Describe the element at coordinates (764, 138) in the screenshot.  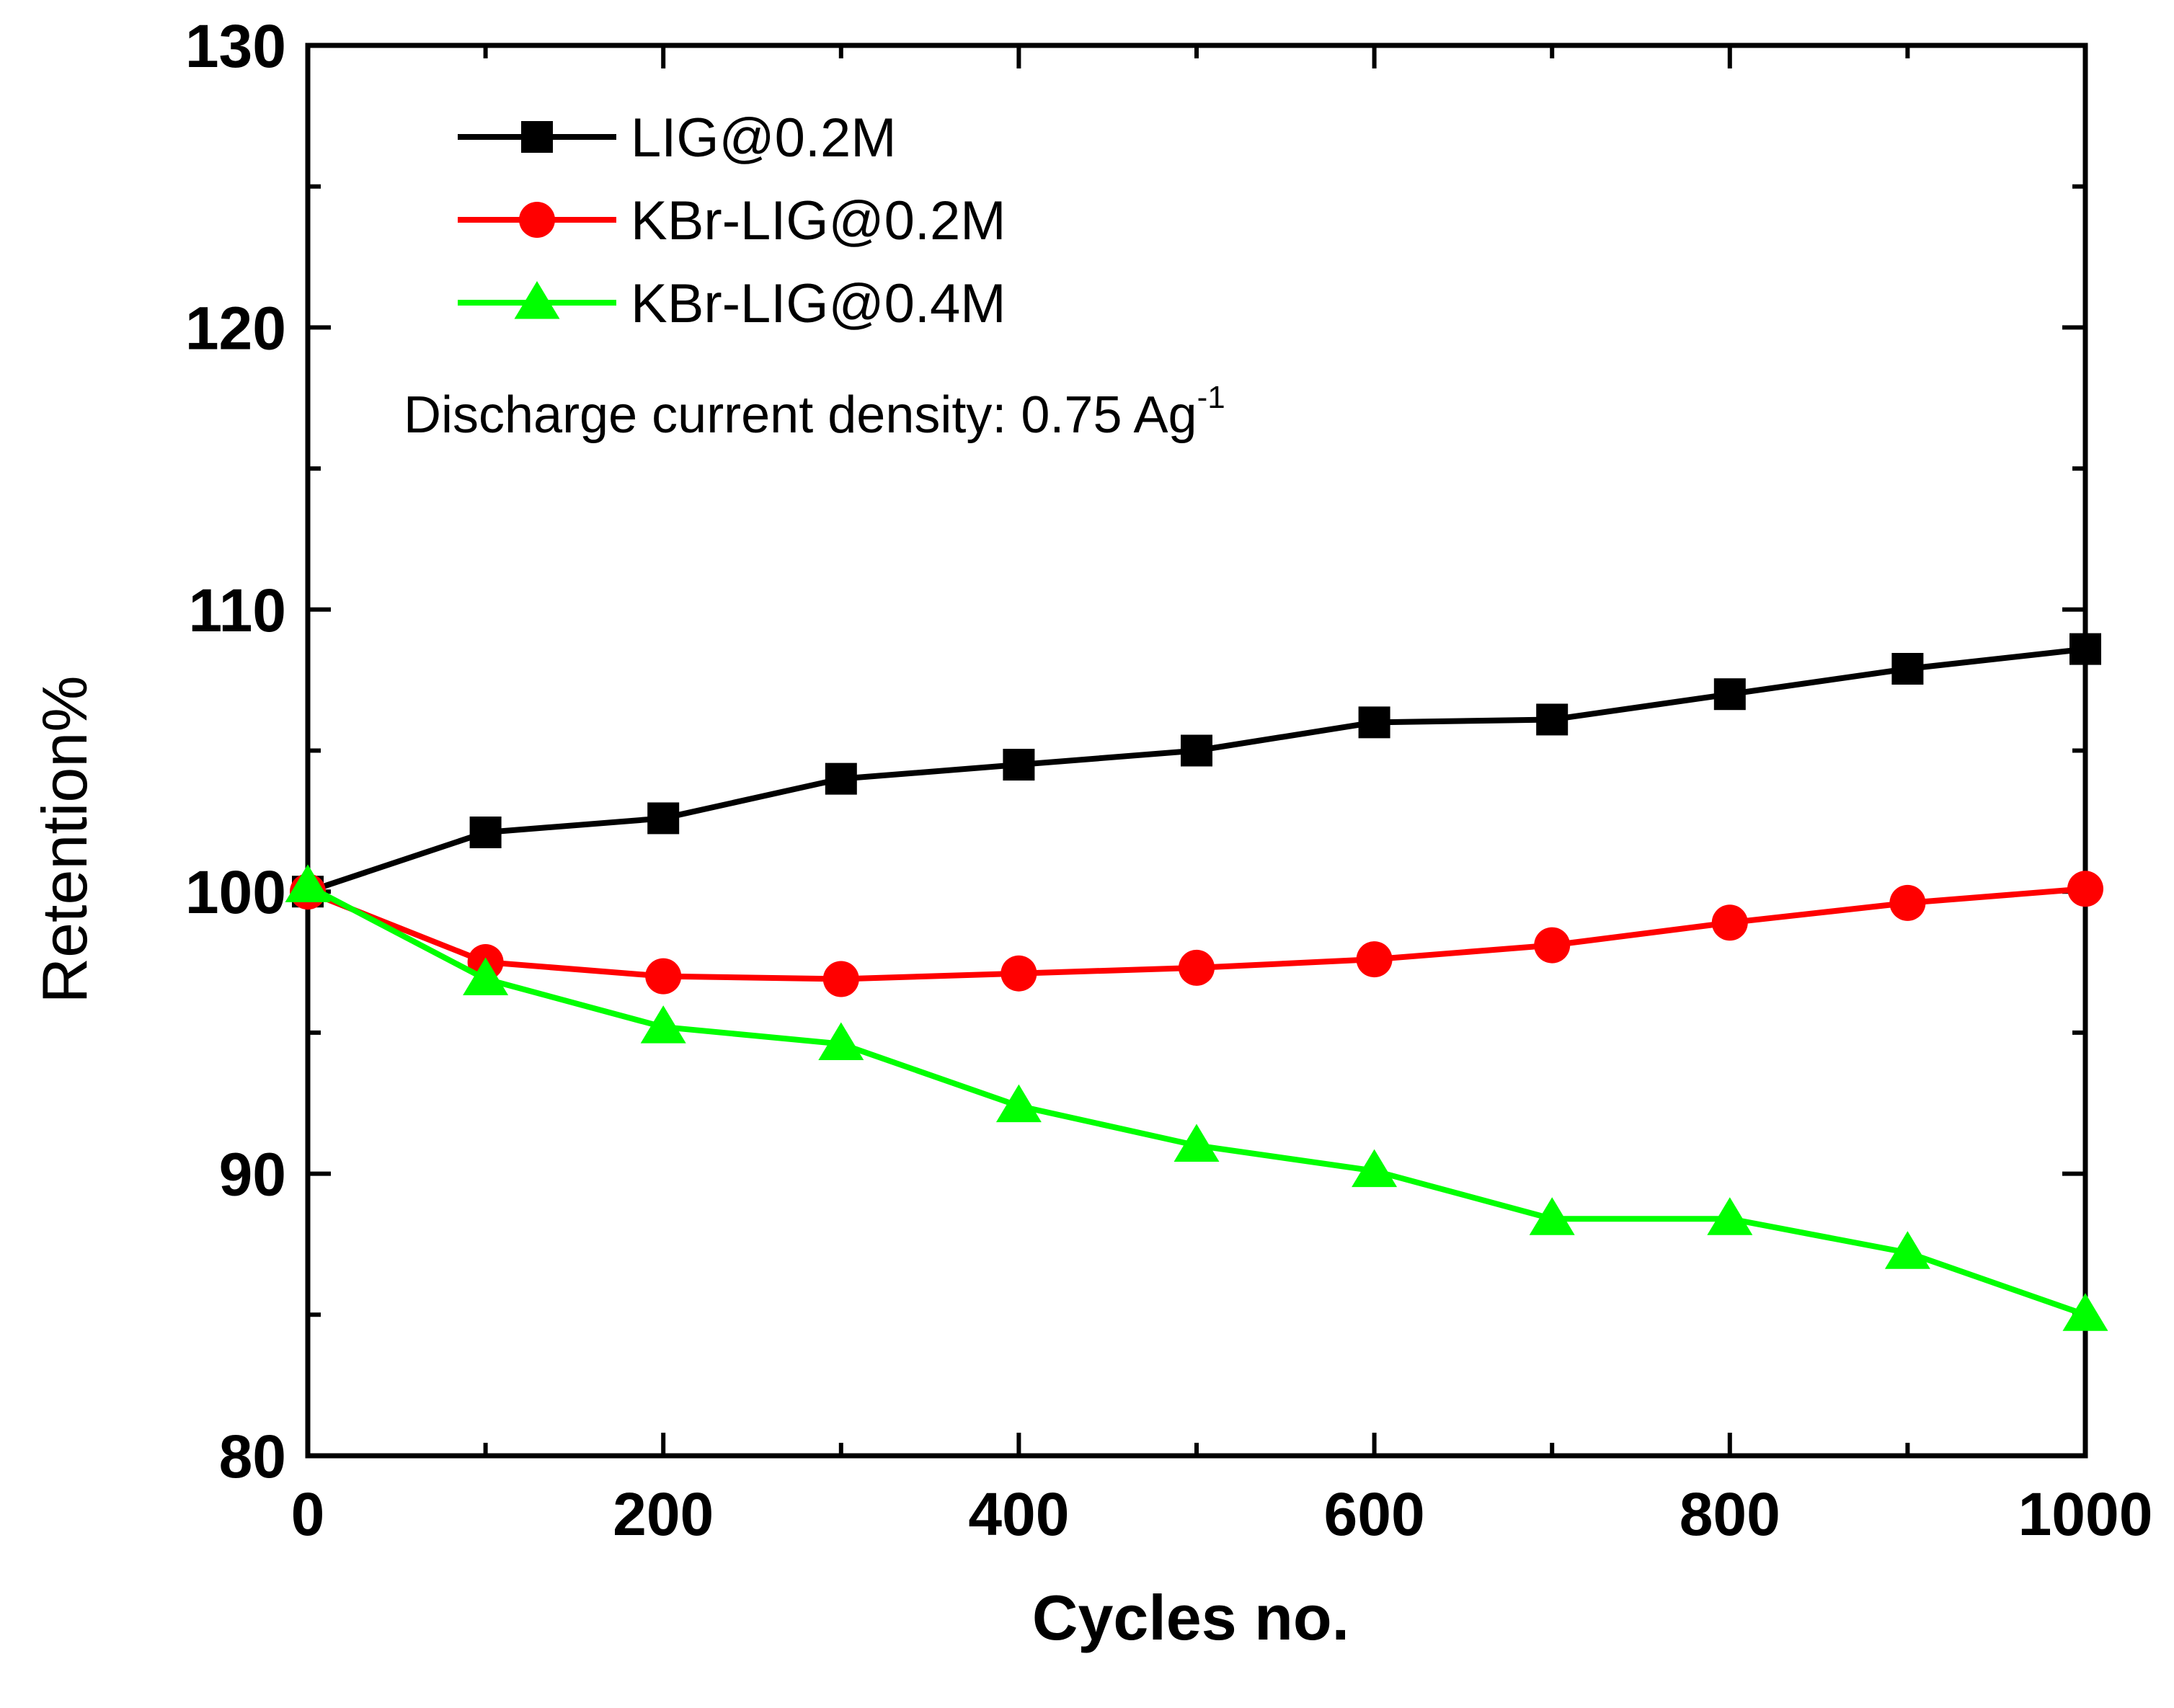
I see `legend-label-lig-0-2m: LIG@0.2M` at that location.